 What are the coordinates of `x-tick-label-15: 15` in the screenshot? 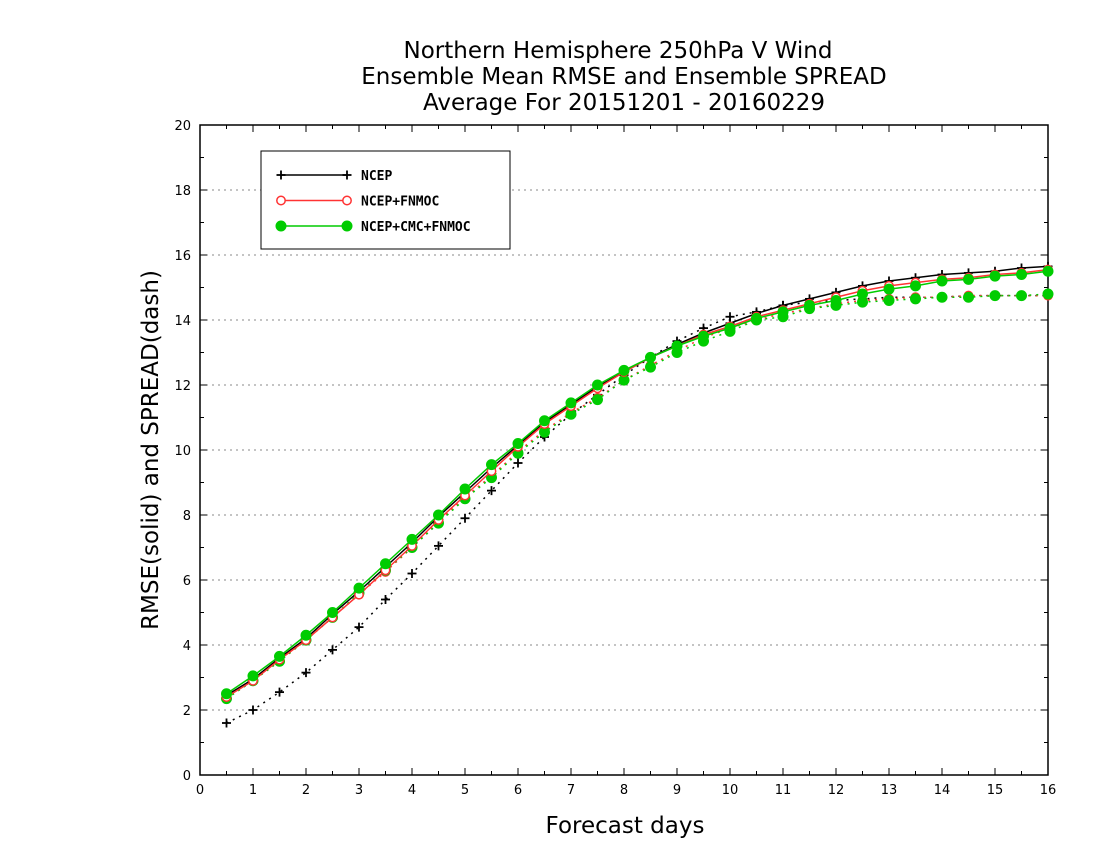 It's located at (995, 790).